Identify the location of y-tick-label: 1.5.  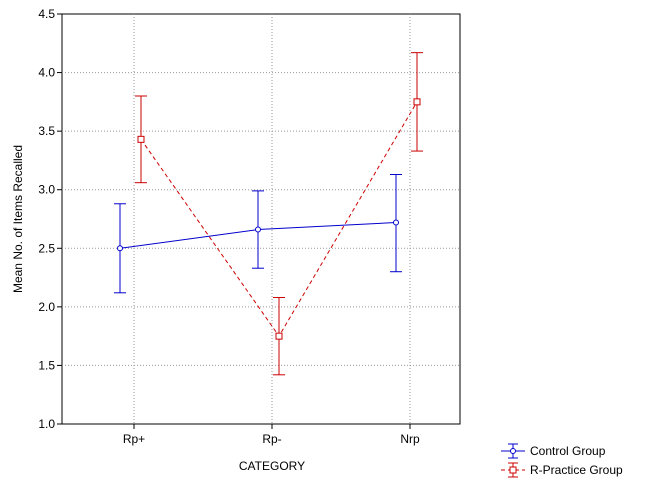
(46, 365).